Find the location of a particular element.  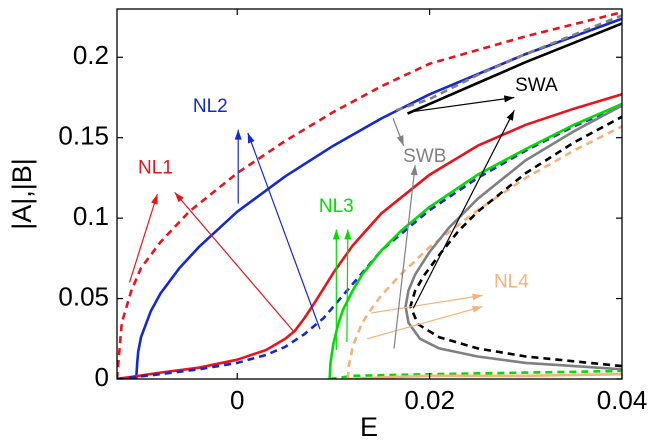

x-axis-label: E is located at coordinates (369, 426).